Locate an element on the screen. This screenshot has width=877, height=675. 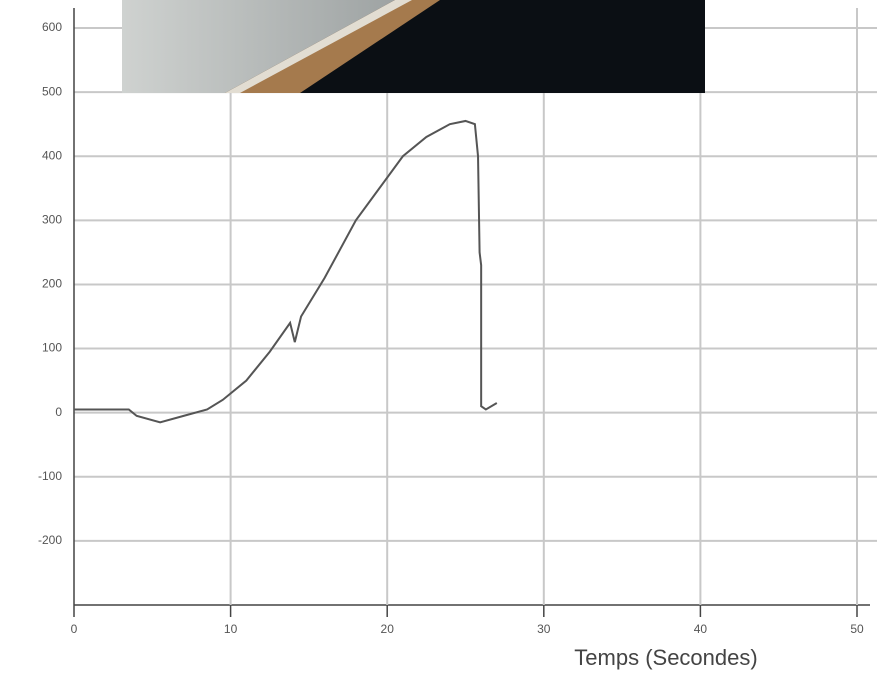
y-tick-label: 0 is located at coordinates (58, 412).